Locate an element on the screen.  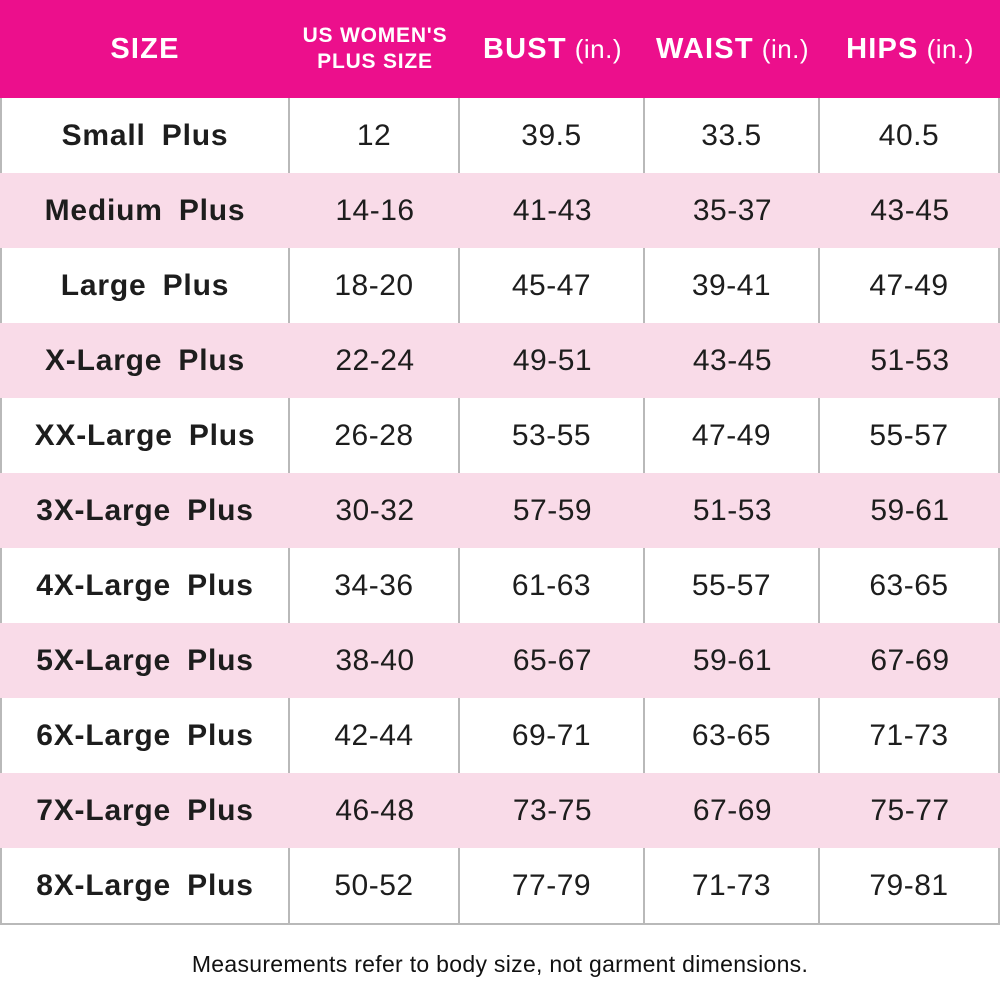
measurement-value-cell: 50-52 is located at coordinates (375, 885).